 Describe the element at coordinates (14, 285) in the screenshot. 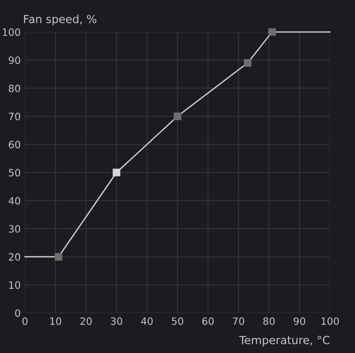

I see `y-tick-label: 10` at that location.